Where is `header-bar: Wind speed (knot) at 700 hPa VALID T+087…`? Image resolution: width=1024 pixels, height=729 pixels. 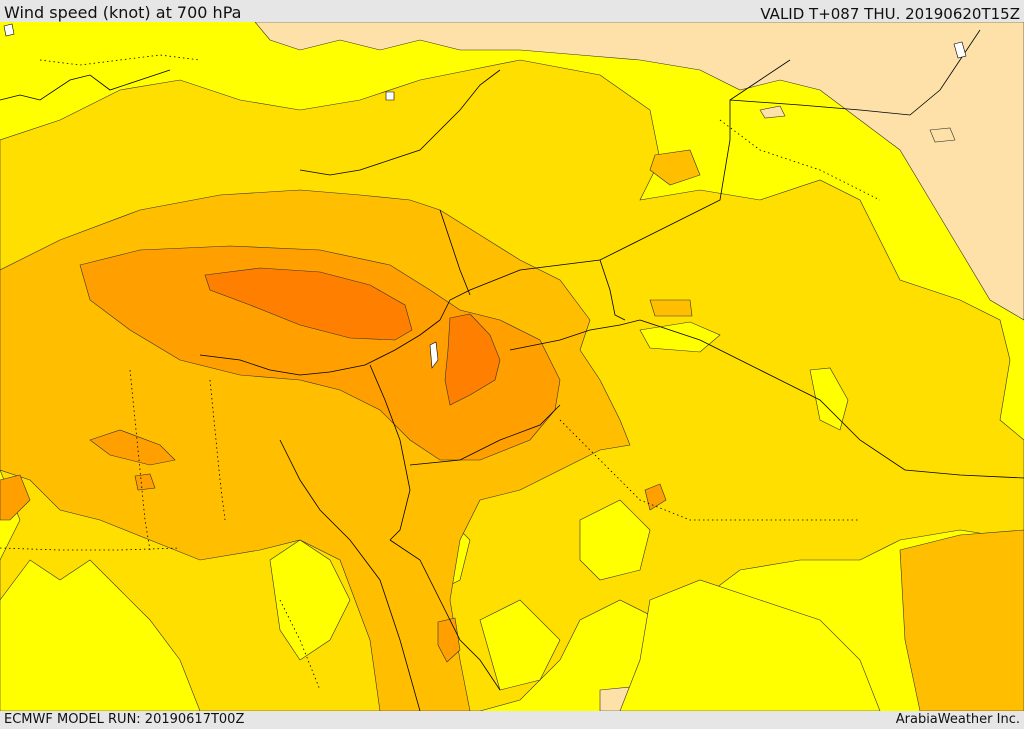 header-bar: Wind speed (knot) at 700 hPa VALID T+087… is located at coordinates (512, 11).